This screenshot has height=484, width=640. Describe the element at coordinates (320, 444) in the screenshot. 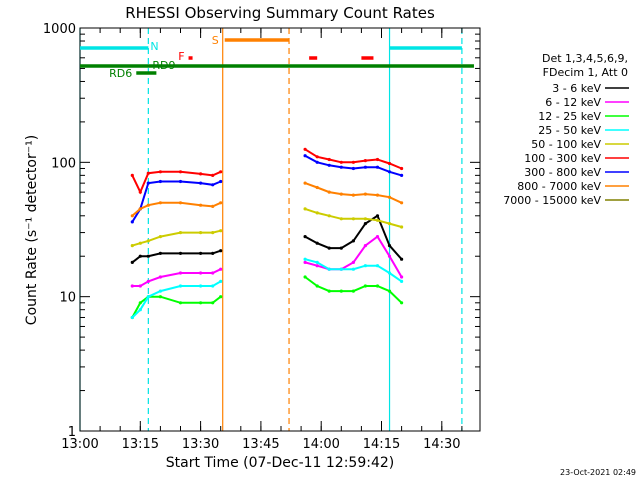

I see `x-tick-label: 14:00` at that location.